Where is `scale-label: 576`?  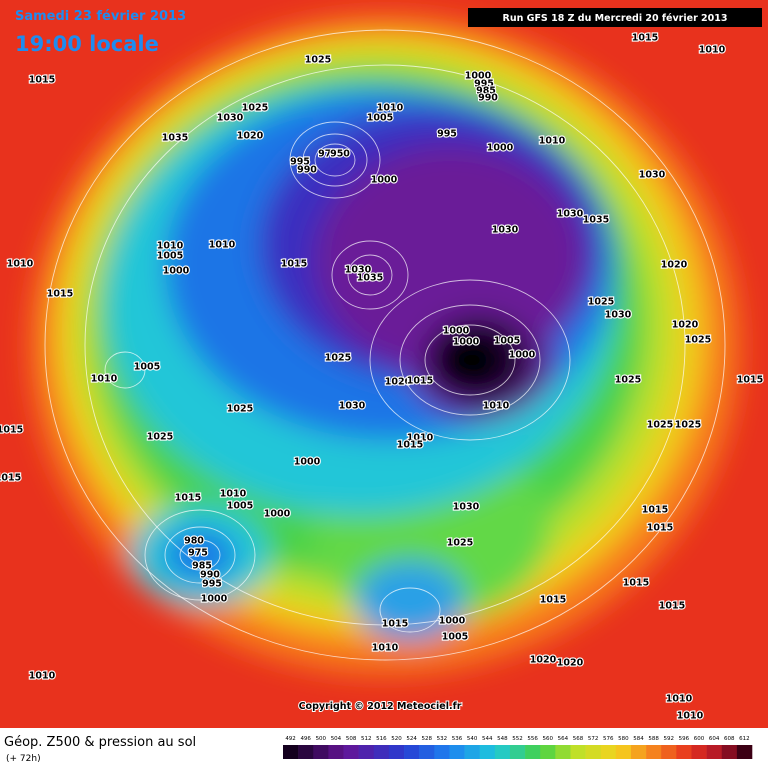 scale-label: 576 is located at coordinates (608, 739).